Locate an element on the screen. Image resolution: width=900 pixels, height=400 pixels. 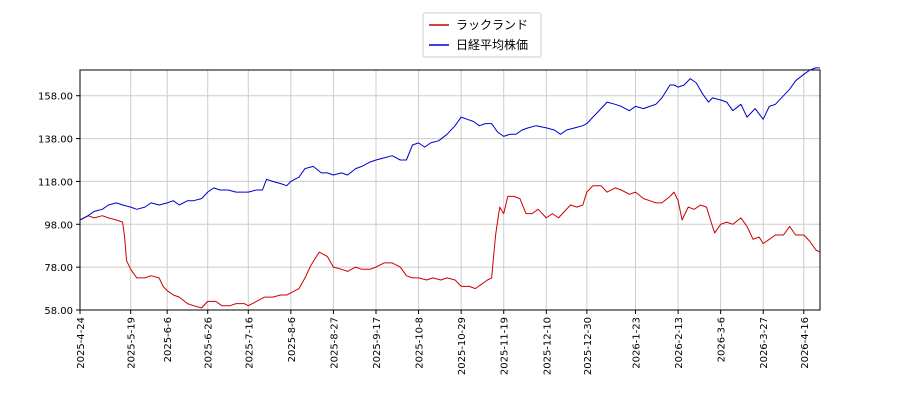
x-tick-label: 2025-11-19 is located at coordinates (505, 346).